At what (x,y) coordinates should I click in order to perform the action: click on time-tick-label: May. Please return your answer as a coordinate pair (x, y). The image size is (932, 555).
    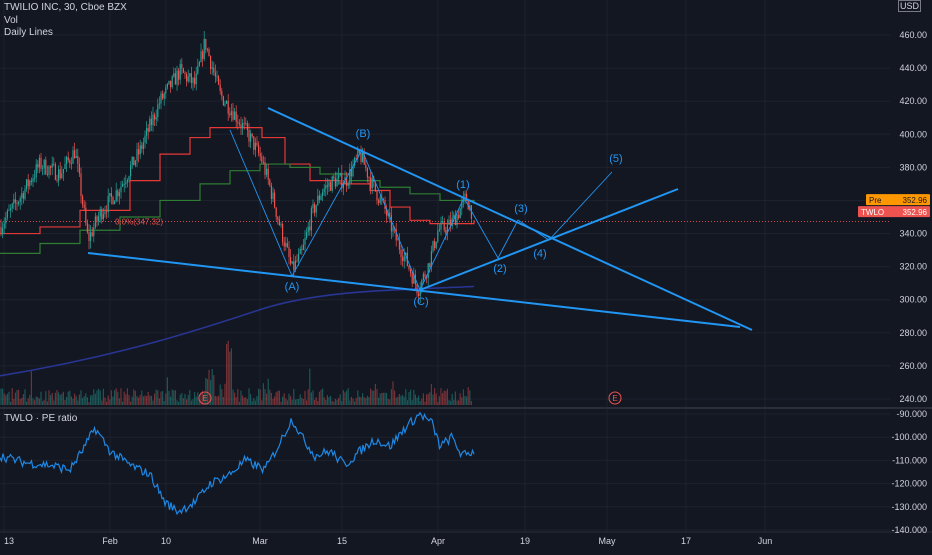
    Looking at the image, I should click on (607, 541).